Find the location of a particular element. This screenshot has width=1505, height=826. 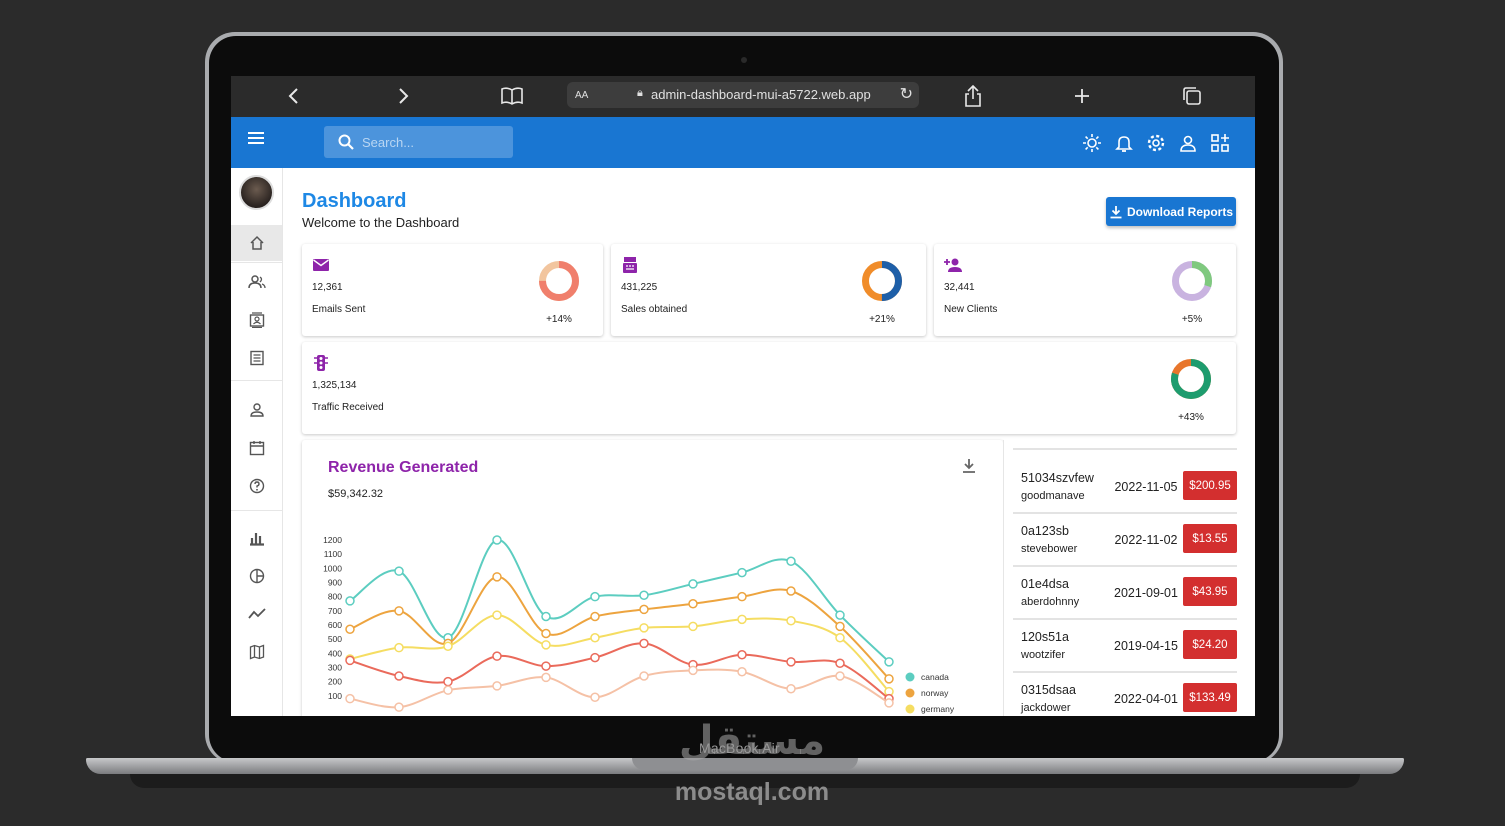

sidebar-item-geography is located at coordinates (256, 652).